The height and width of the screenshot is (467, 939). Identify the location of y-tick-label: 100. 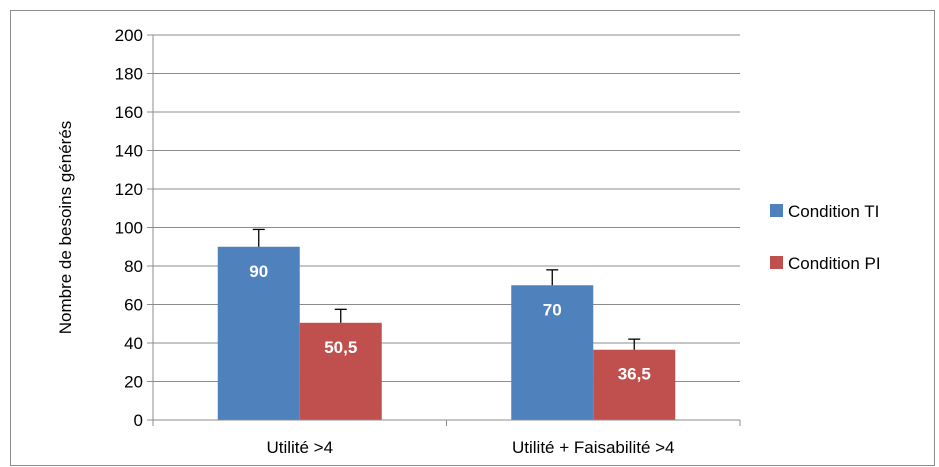
(129, 228).